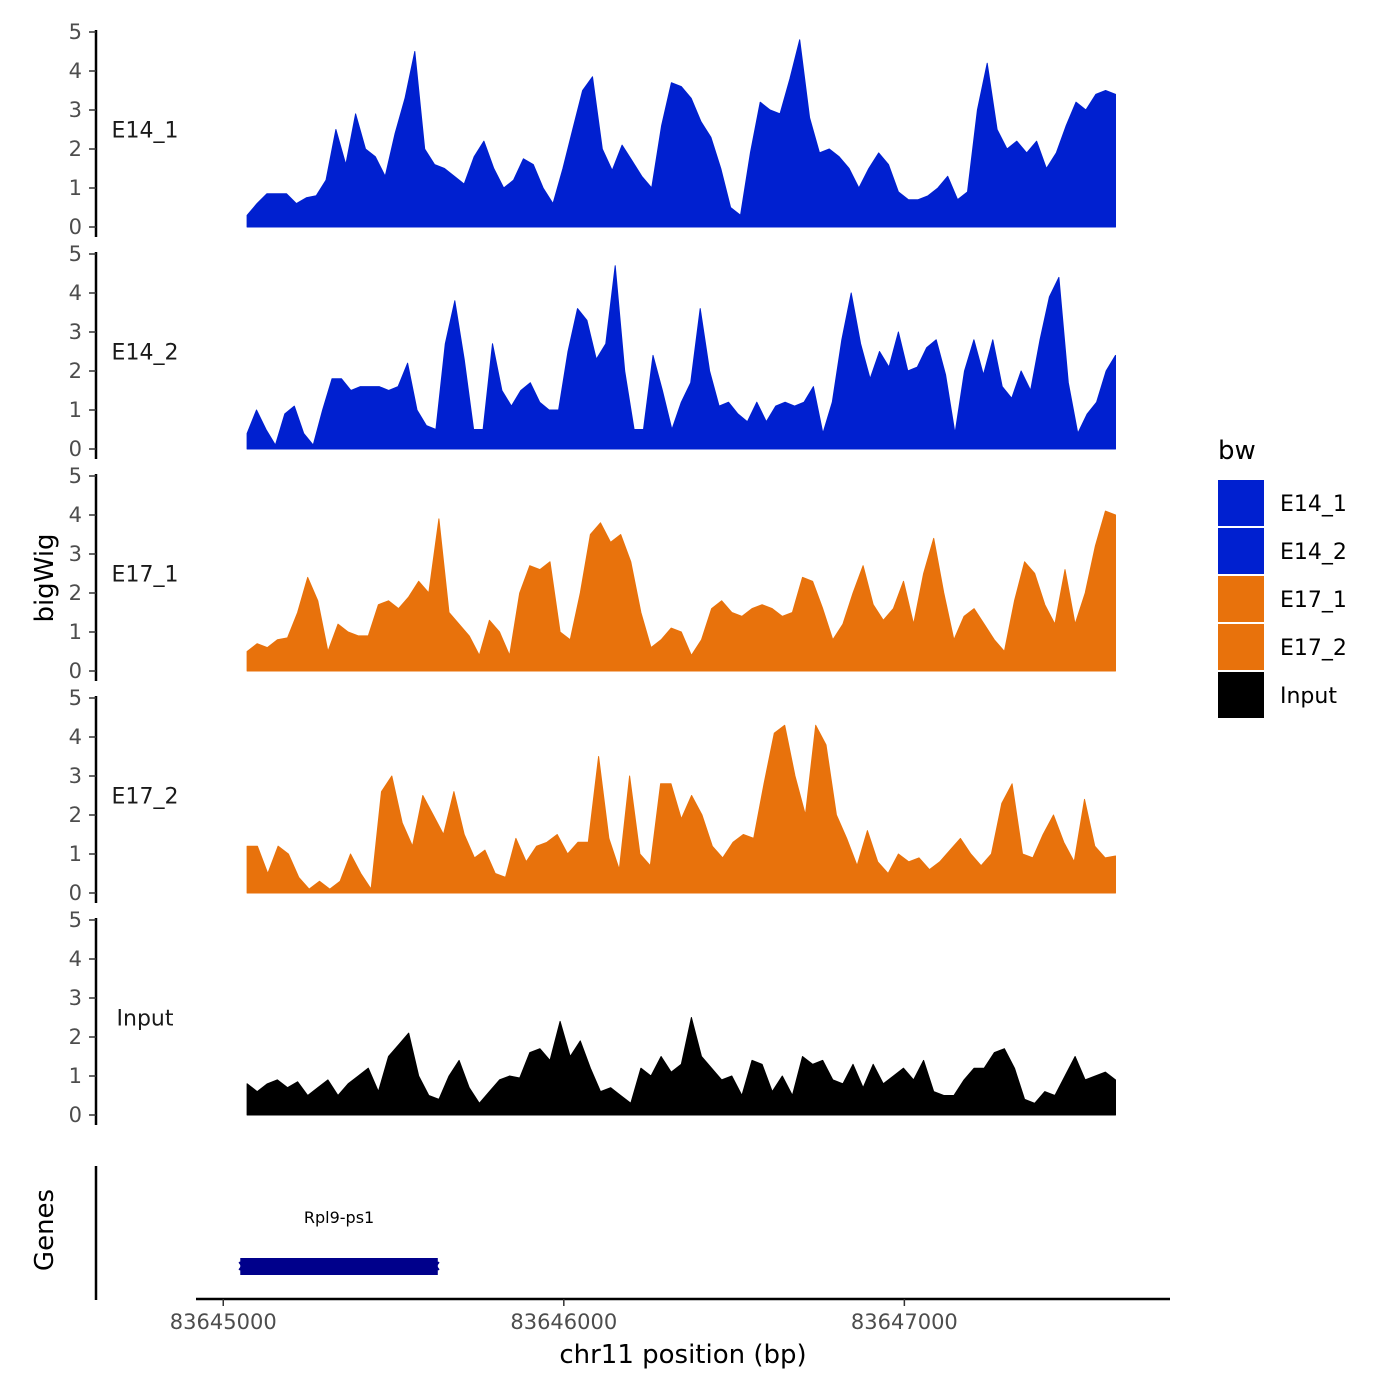 Image resolution: width=1400 pixels, height=1400 pixels. What do you see at coordinates (682, 1355) in the screenshot?
I see `x-axis-title: chr11 position (bp)` at bounding box center [682, 1355].